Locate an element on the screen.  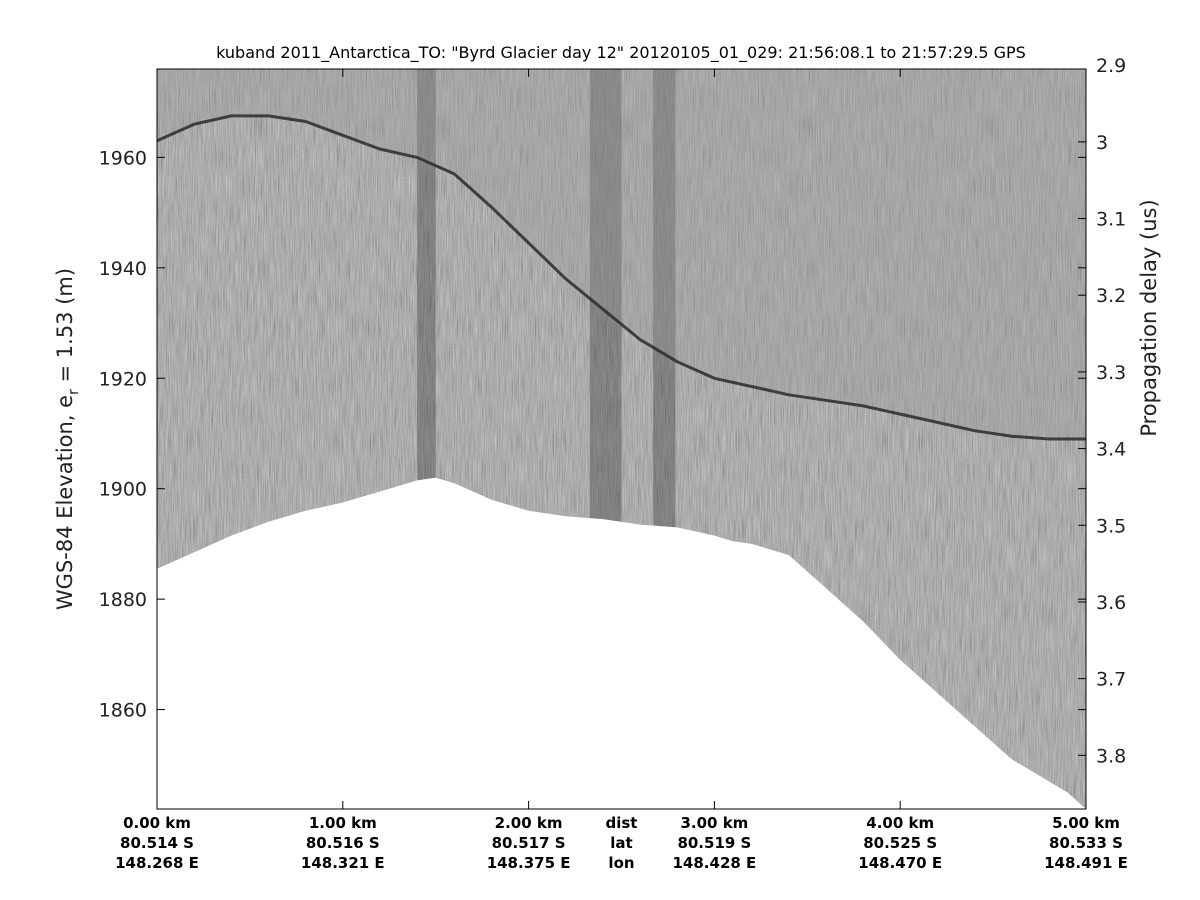
right-tick-label-3: 3.2 is located at coordinates (1111, 296).